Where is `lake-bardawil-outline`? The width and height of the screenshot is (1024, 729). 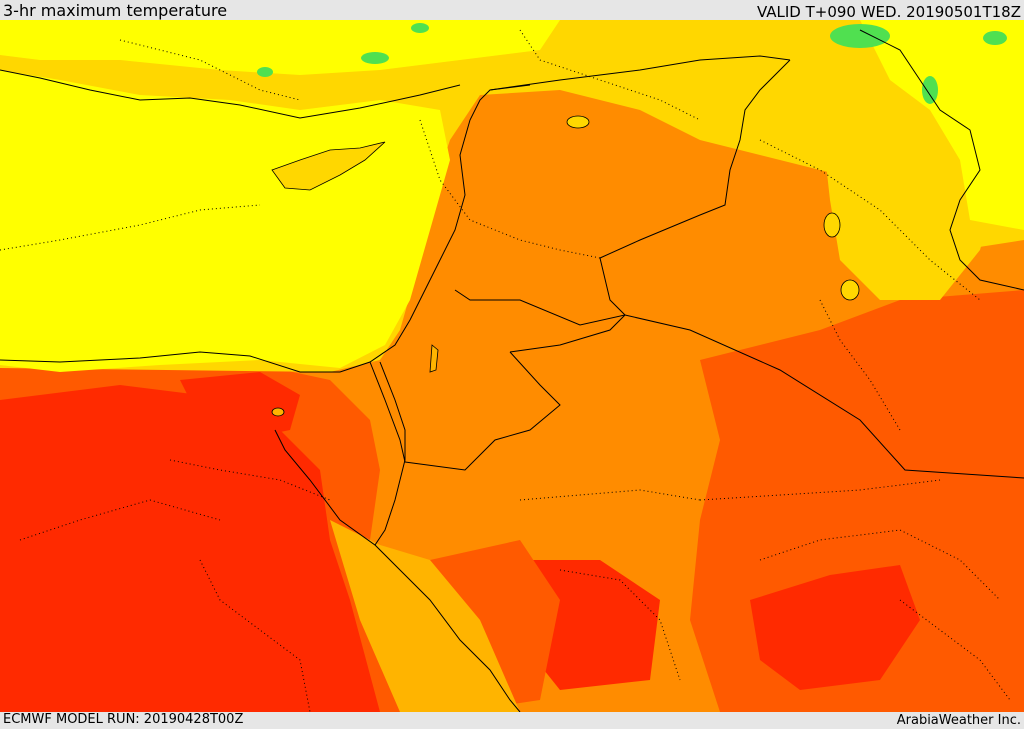
lake-bardawil-outline is located at coordinates (278, 412).